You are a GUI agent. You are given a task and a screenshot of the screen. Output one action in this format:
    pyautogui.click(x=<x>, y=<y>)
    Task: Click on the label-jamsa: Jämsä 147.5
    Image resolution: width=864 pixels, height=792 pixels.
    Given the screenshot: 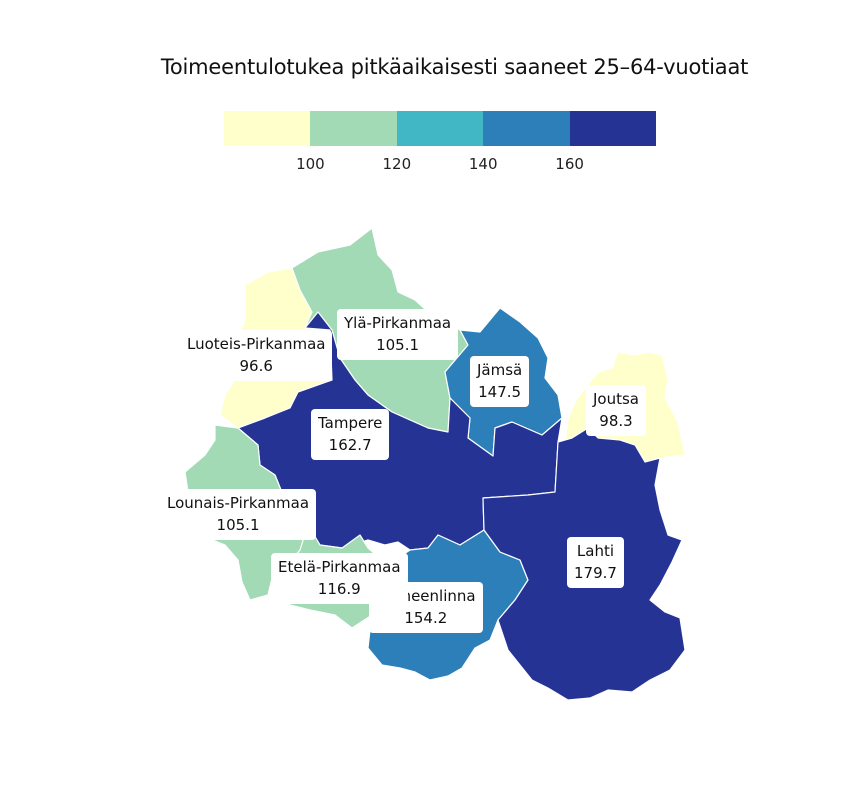 What is the action you would take?
    pyautogui.click(x=500, y=381)
    